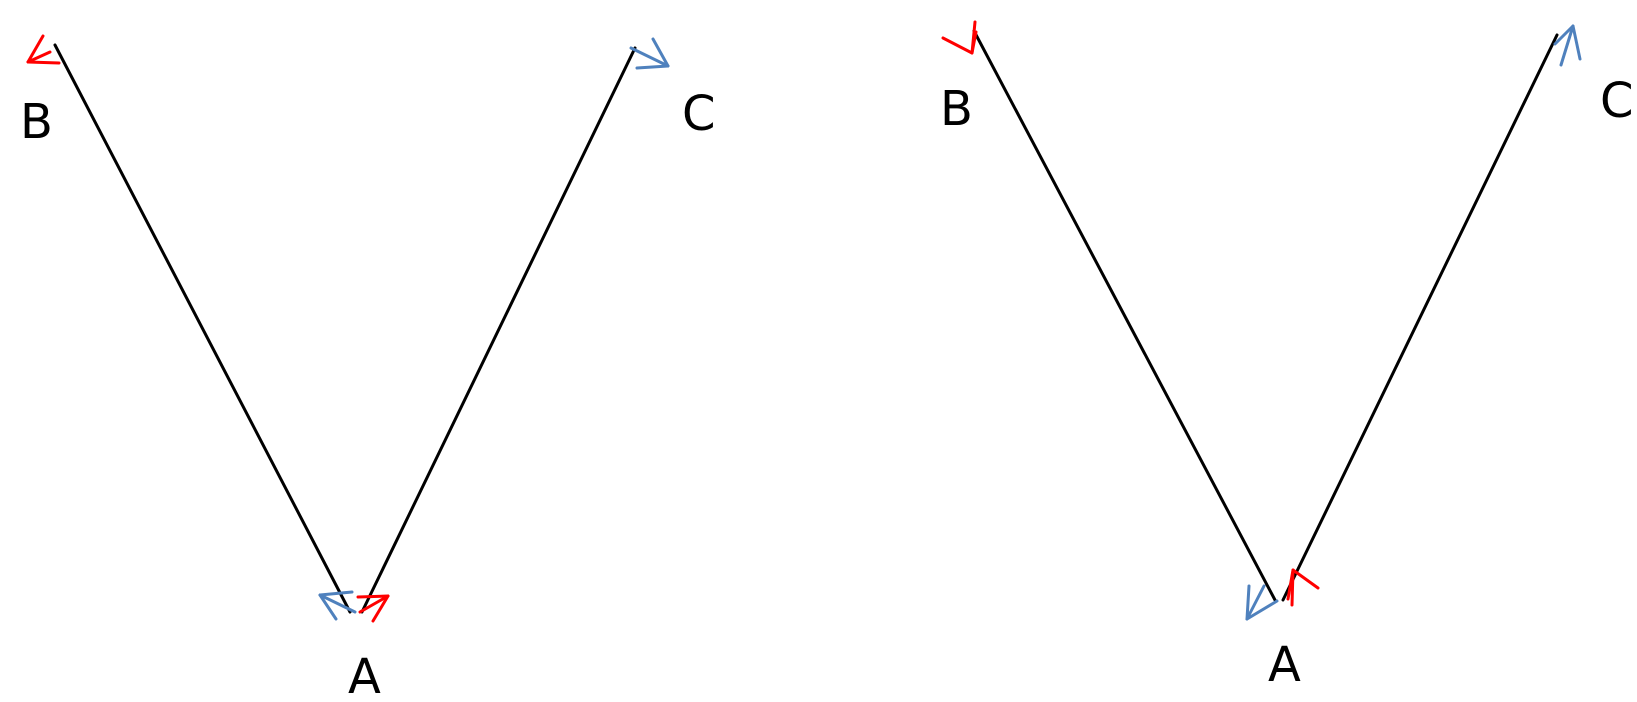  I want to click on left-b-red-arrow-icon, so click(43, 49).